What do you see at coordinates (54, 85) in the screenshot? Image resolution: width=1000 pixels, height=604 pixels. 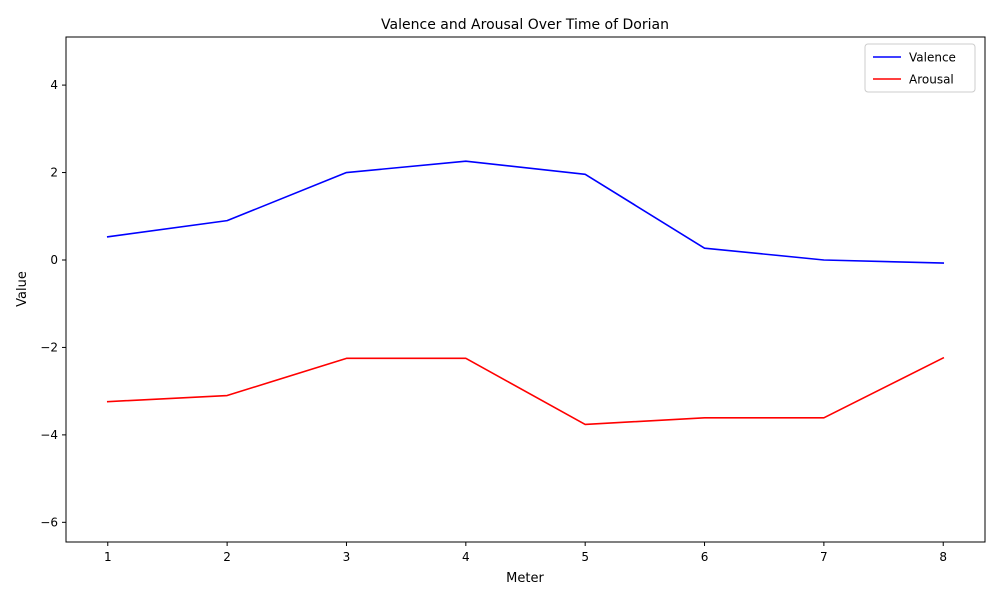 I see `y-tick-label: 4` at bounding box center [54, 85].